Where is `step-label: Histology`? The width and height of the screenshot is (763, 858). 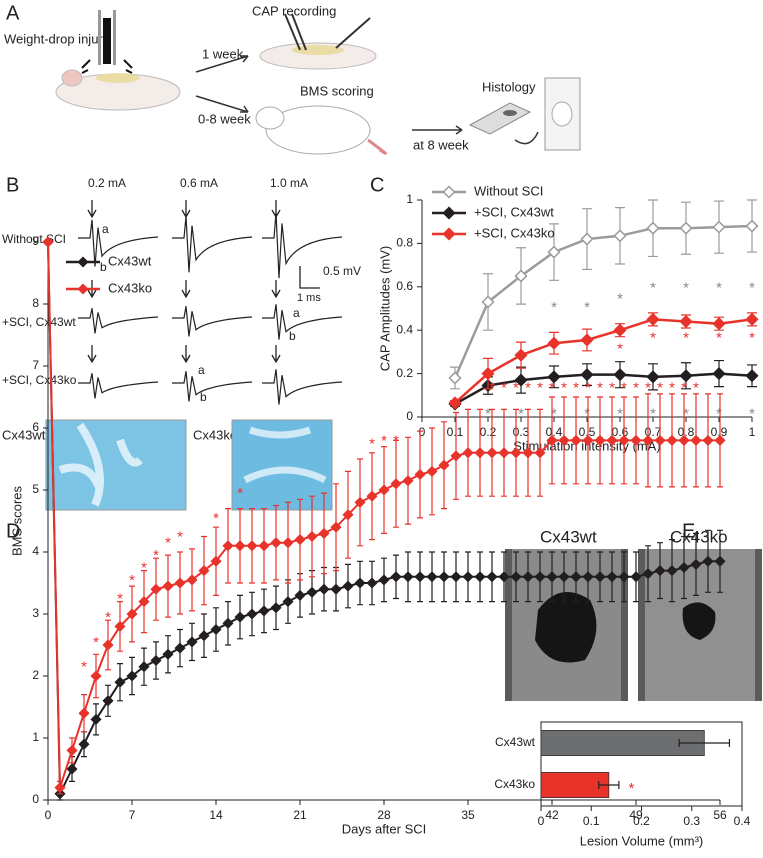
step-label: Histology is located at coordinates (509, 86).